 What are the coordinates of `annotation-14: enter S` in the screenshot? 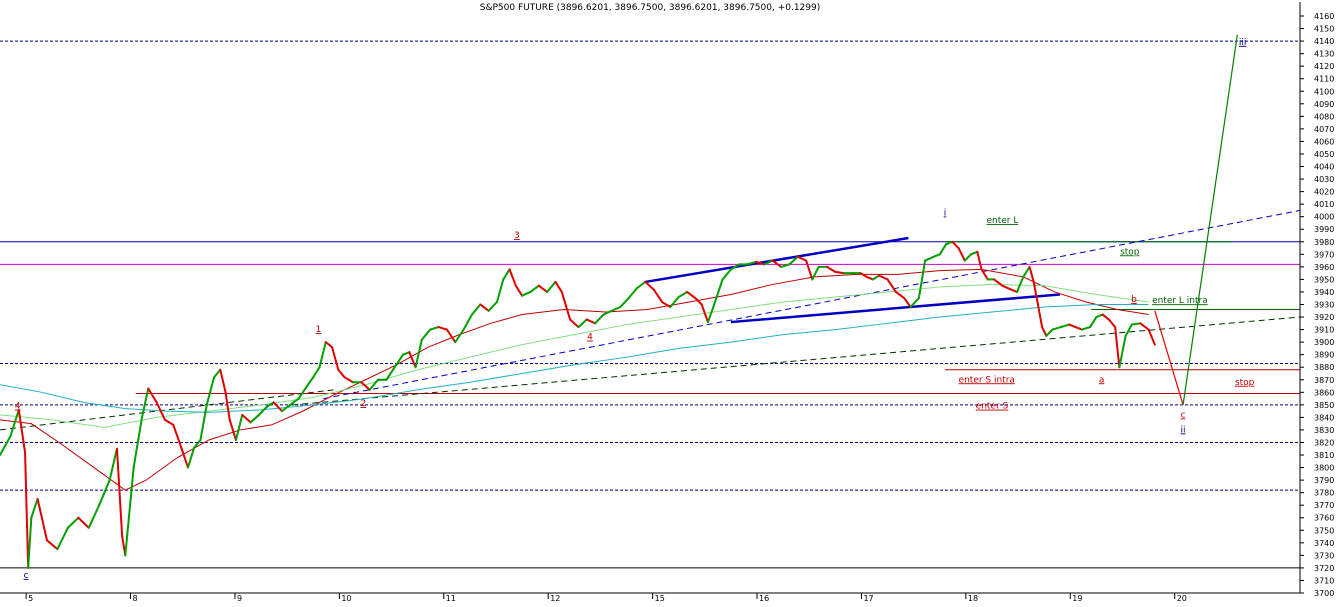 It's located at (992, 407).